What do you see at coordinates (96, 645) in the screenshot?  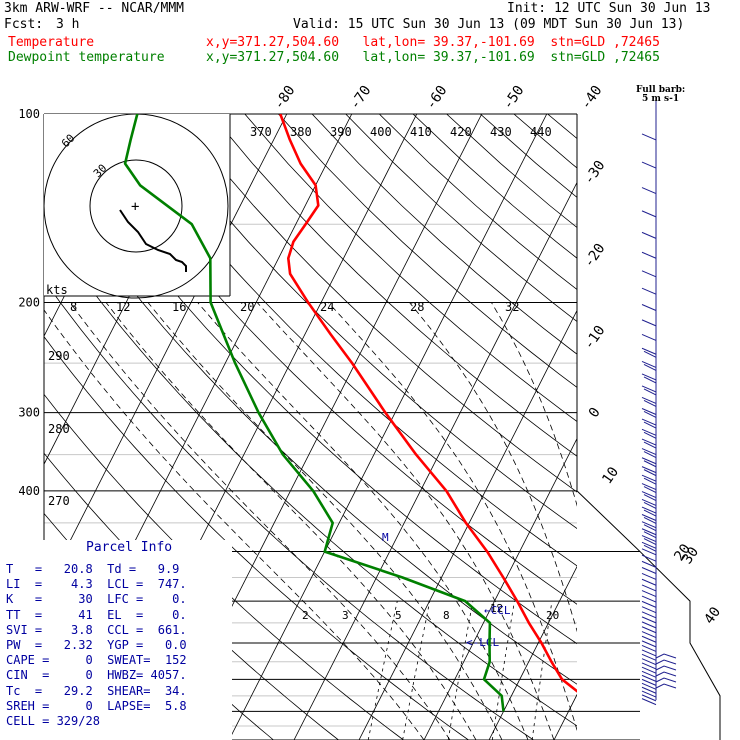 I see `parcel-info-row: PW = 2.32 YGP = 0.0` at bounding box center [96, 645].